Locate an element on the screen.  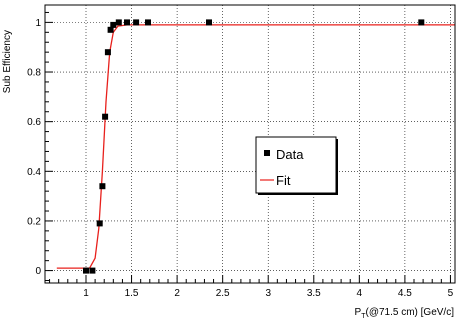
y-tick-label: 0.6 is located at coordinates (34, 122).